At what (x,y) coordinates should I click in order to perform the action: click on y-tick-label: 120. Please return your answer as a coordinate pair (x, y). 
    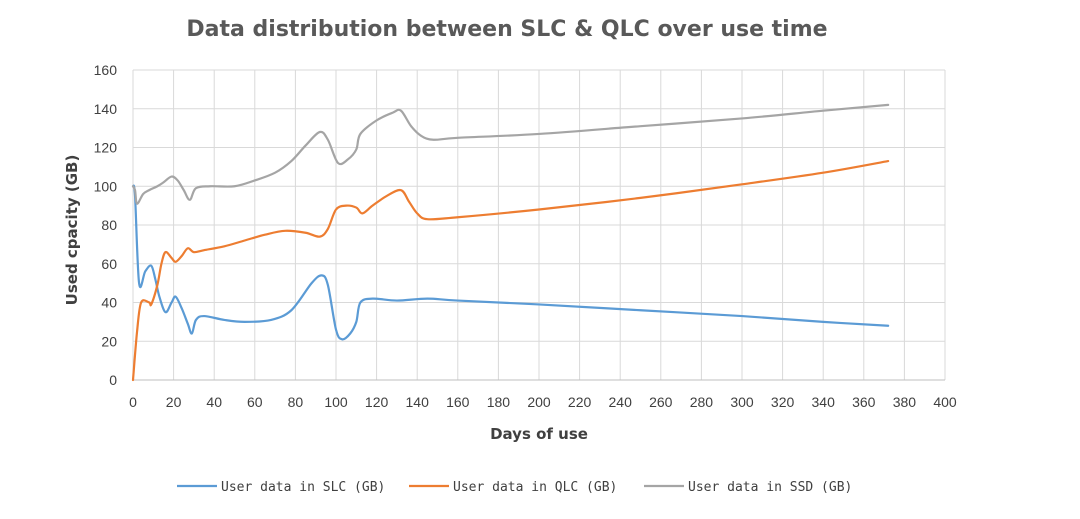
    Looking at the image, I should click on (106, 148).